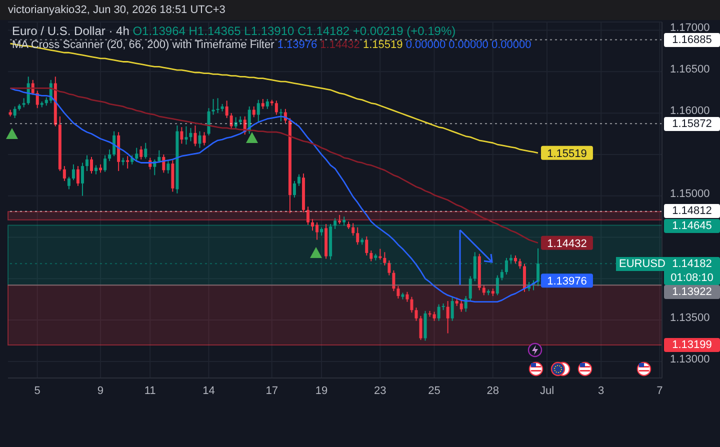 This screenshot has height=447, width=720. I want to click on y-tick-label: 1.15000, so click(690, 194).